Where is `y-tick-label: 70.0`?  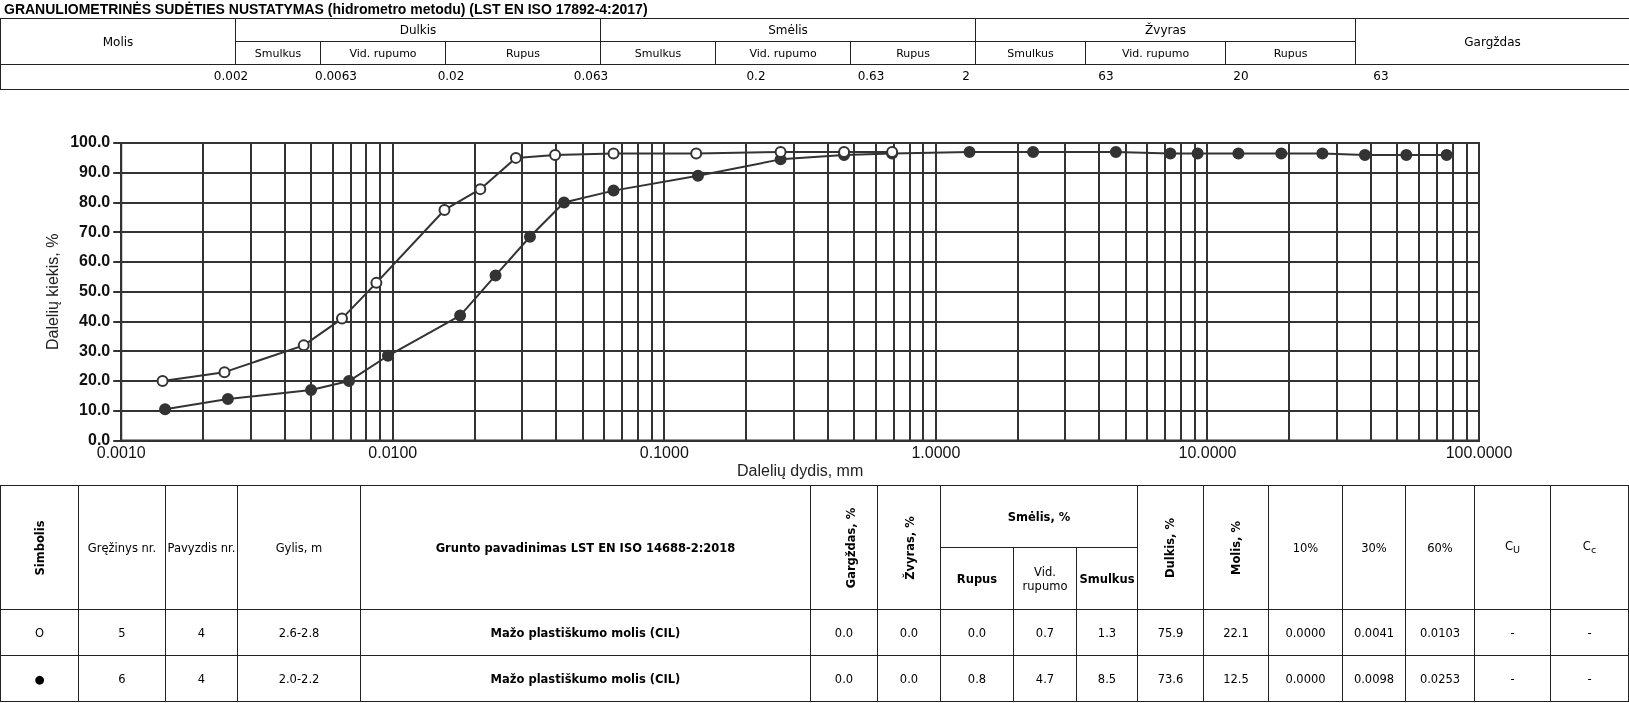
y-tick-label: 70.0 is located at coordinates (95, 231).